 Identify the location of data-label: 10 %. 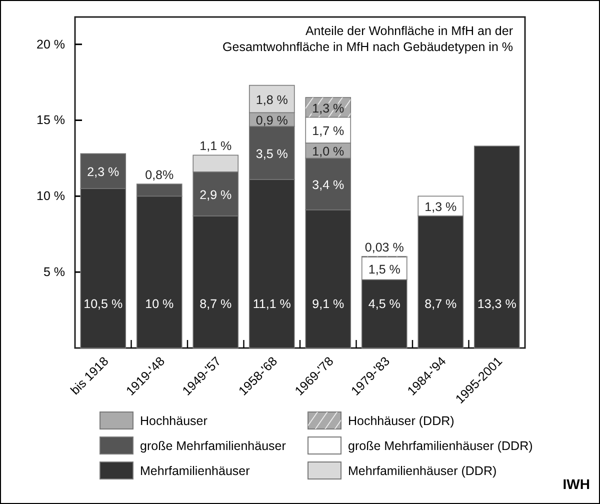
(159, 304).